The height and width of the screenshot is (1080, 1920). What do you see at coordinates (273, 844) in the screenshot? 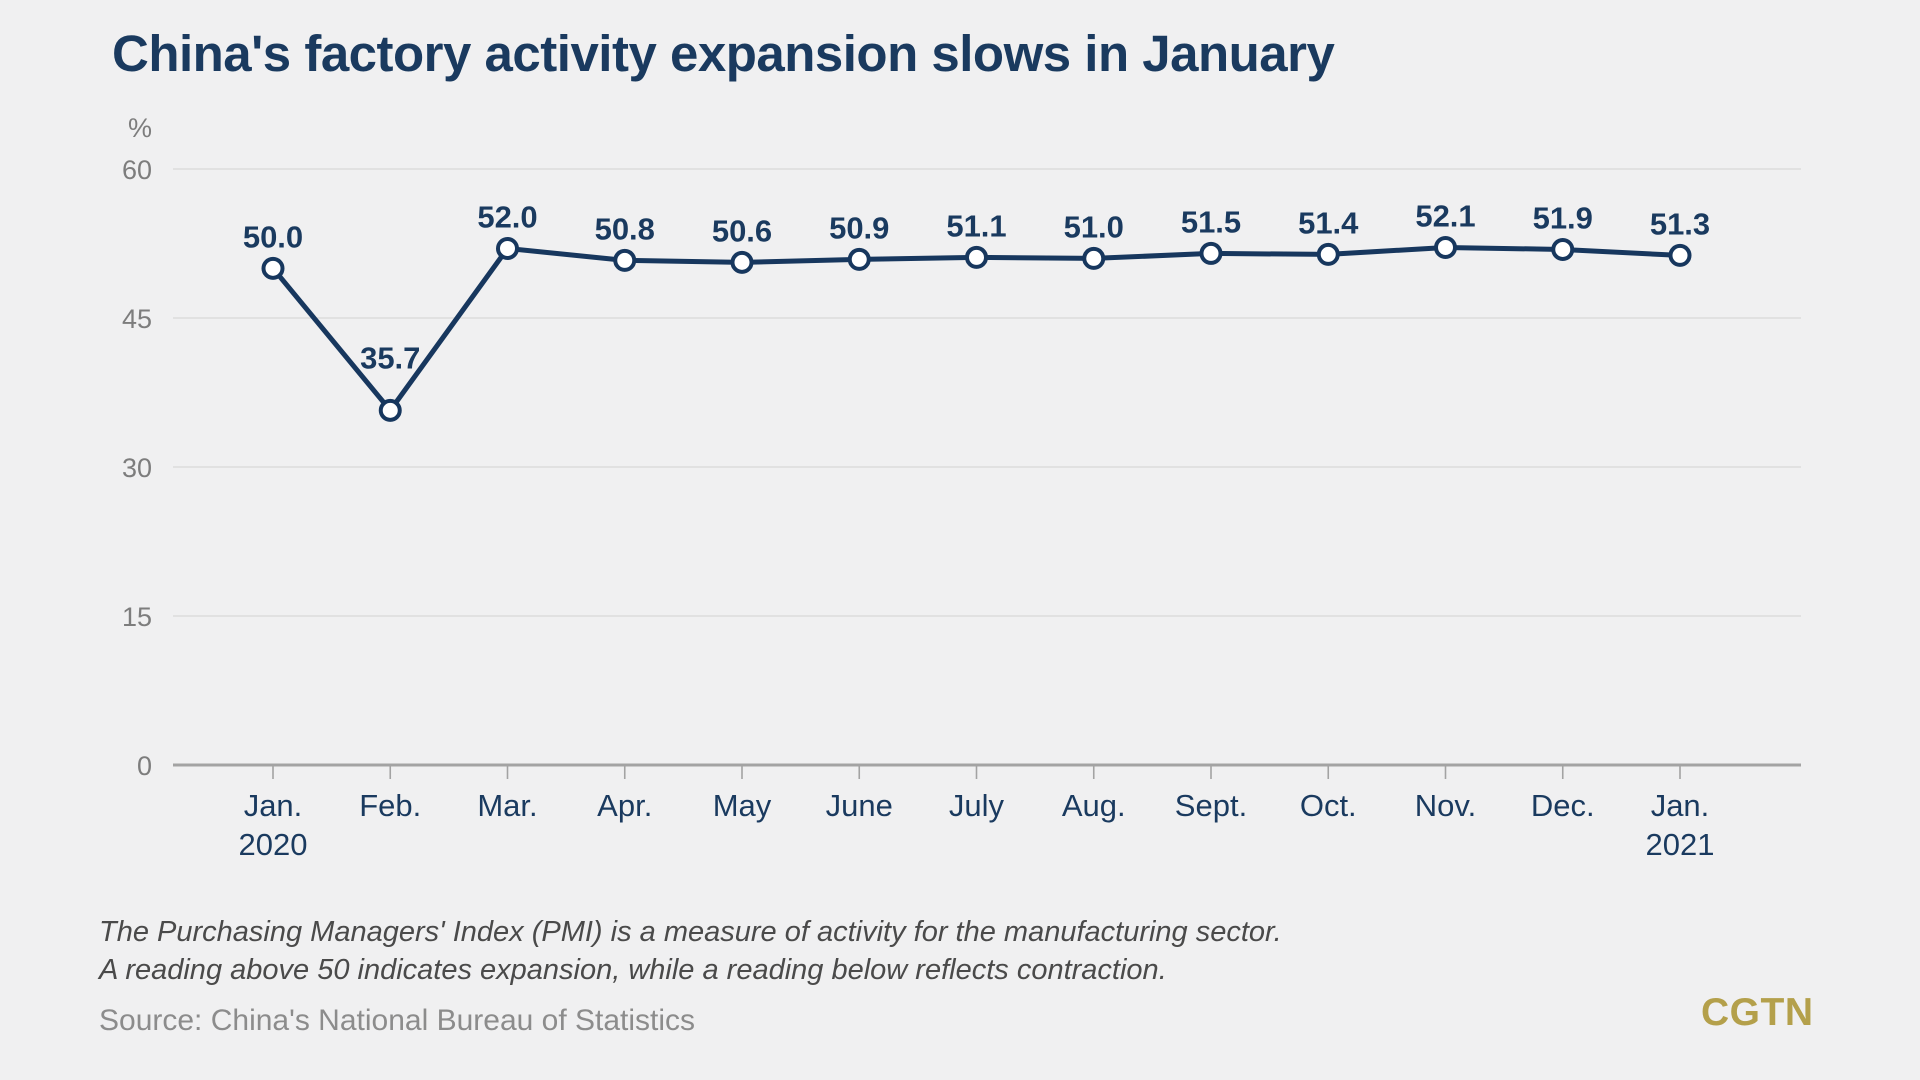
I see `x-axis-year-label: 2020` at bounding box center [273, 844].